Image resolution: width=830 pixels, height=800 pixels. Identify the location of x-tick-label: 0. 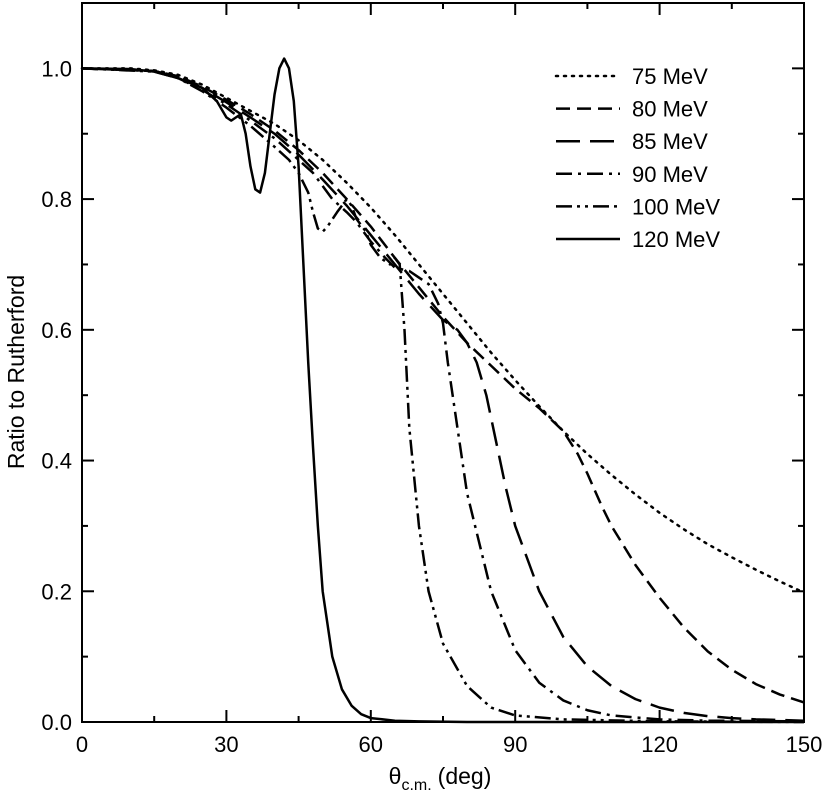
(82, 744).